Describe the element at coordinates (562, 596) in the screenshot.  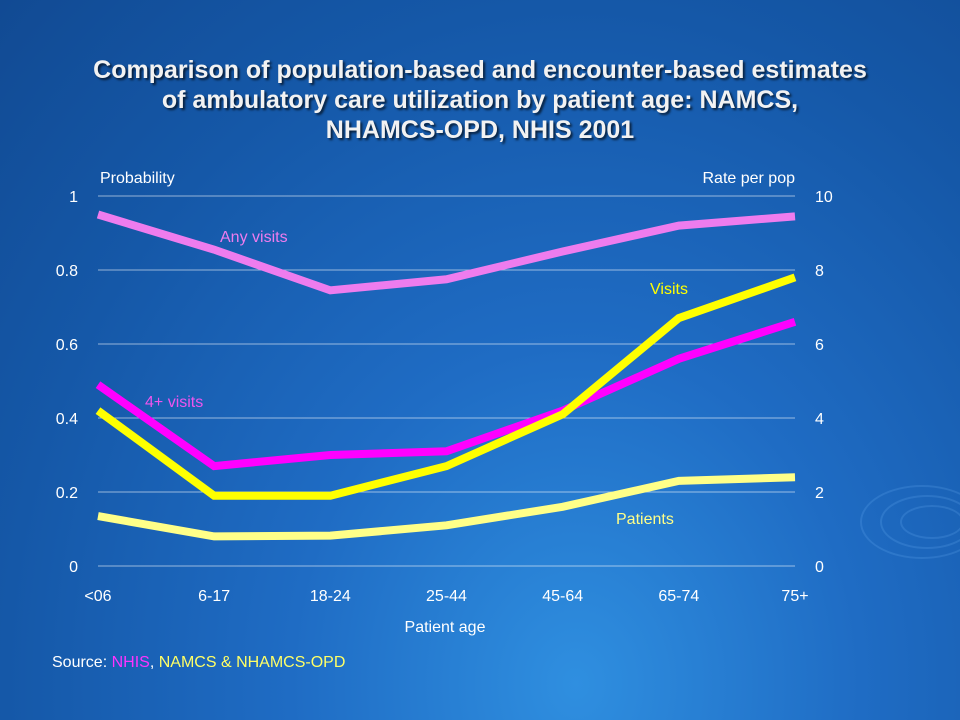
I see `x-tick-label: 45-64` at that location.